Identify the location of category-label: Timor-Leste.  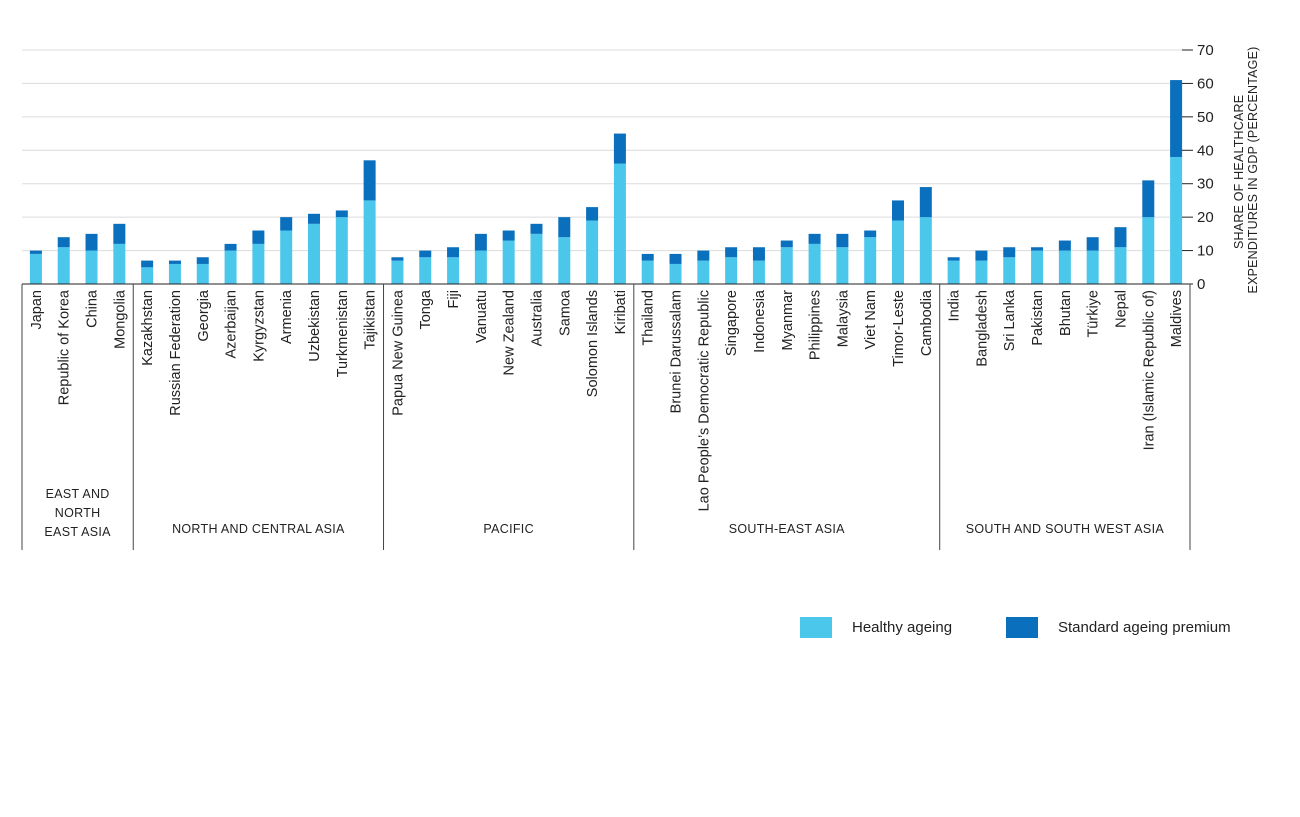
(899, 328).